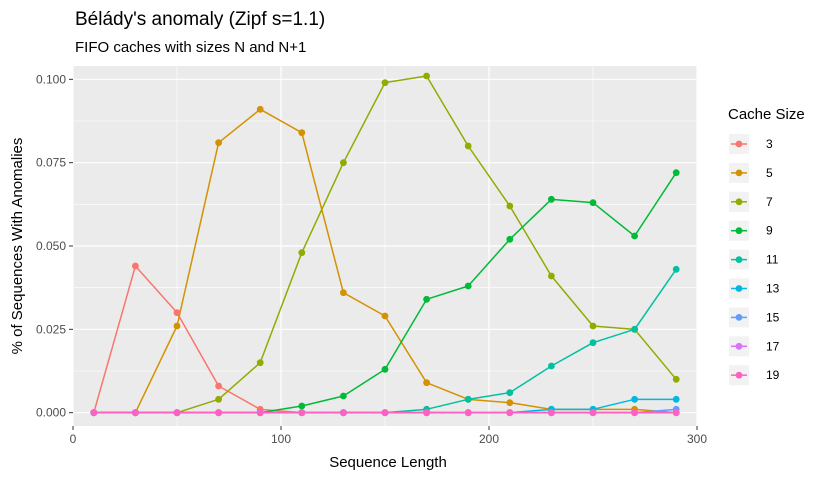  What do you see at coordinates (51, 413) in the screenshot?
I see `y-tick-label: 0.000` at bounding box center [51, 413].